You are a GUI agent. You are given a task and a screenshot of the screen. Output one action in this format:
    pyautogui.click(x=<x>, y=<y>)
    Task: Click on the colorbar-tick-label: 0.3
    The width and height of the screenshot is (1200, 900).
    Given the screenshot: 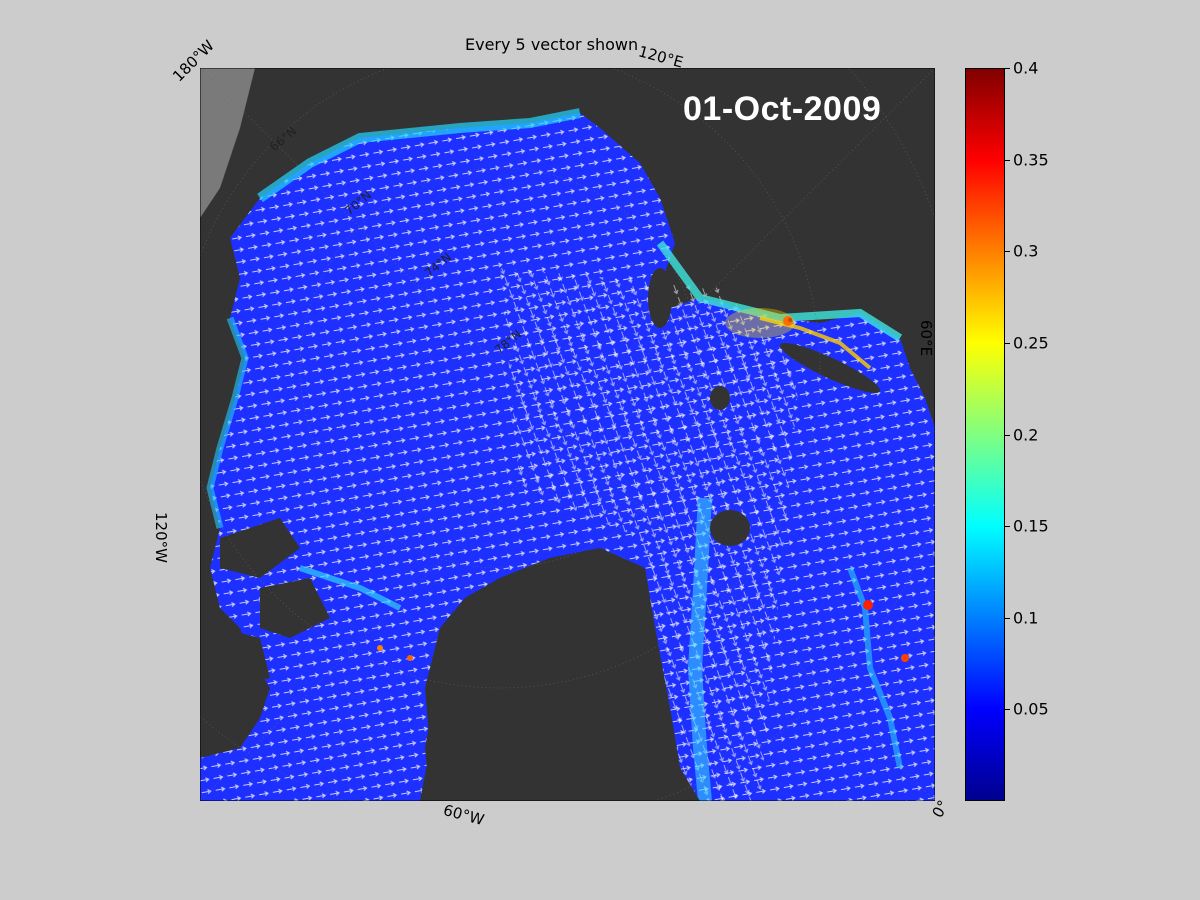 What is the action you would take?
    pyautogui.click(x=1026, y=251)
    